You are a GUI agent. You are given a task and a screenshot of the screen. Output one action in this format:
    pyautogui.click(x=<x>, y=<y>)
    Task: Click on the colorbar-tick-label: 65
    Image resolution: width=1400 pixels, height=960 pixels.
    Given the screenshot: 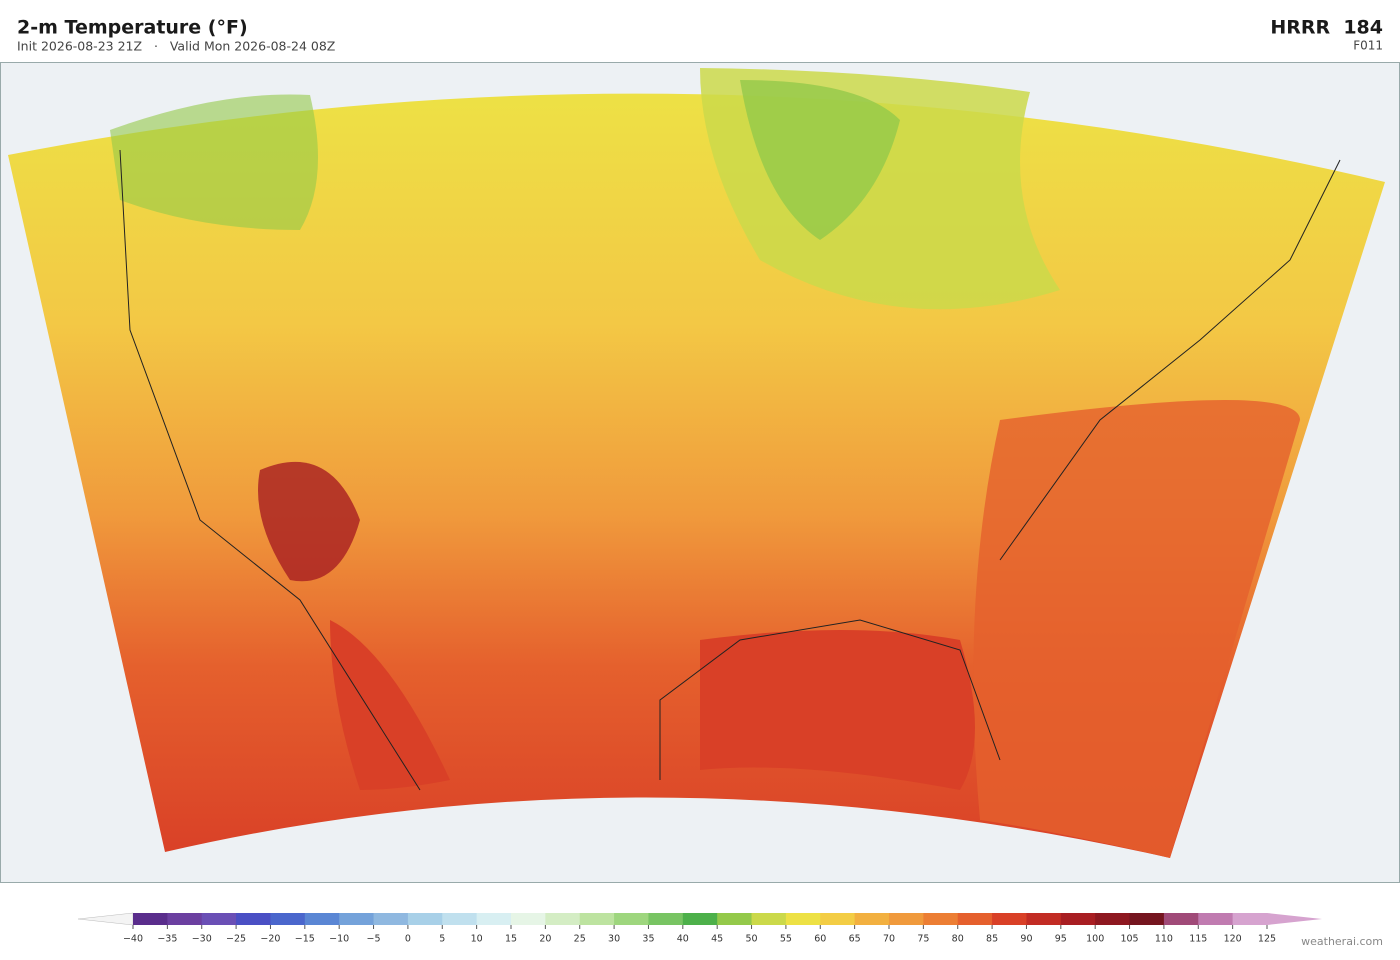 What is the action you would take?
    pyautogui.click(x=855, y=939)
    